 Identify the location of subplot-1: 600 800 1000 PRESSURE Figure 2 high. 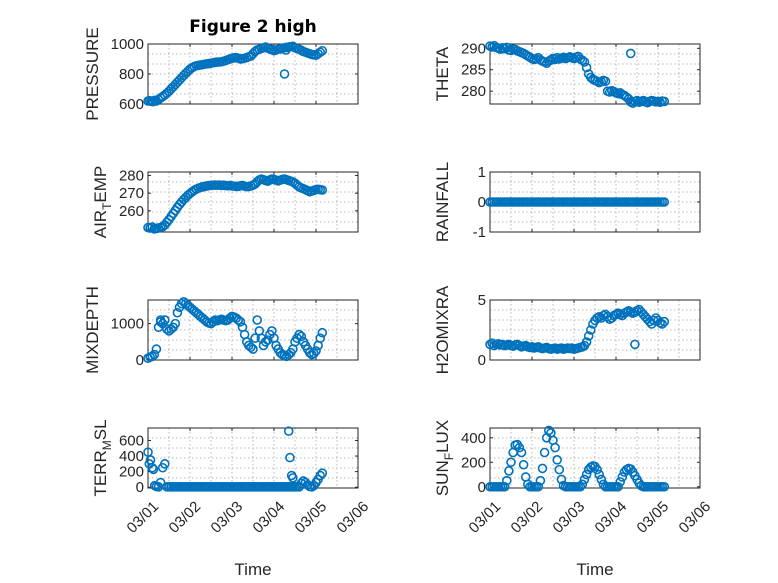
(221, 69).